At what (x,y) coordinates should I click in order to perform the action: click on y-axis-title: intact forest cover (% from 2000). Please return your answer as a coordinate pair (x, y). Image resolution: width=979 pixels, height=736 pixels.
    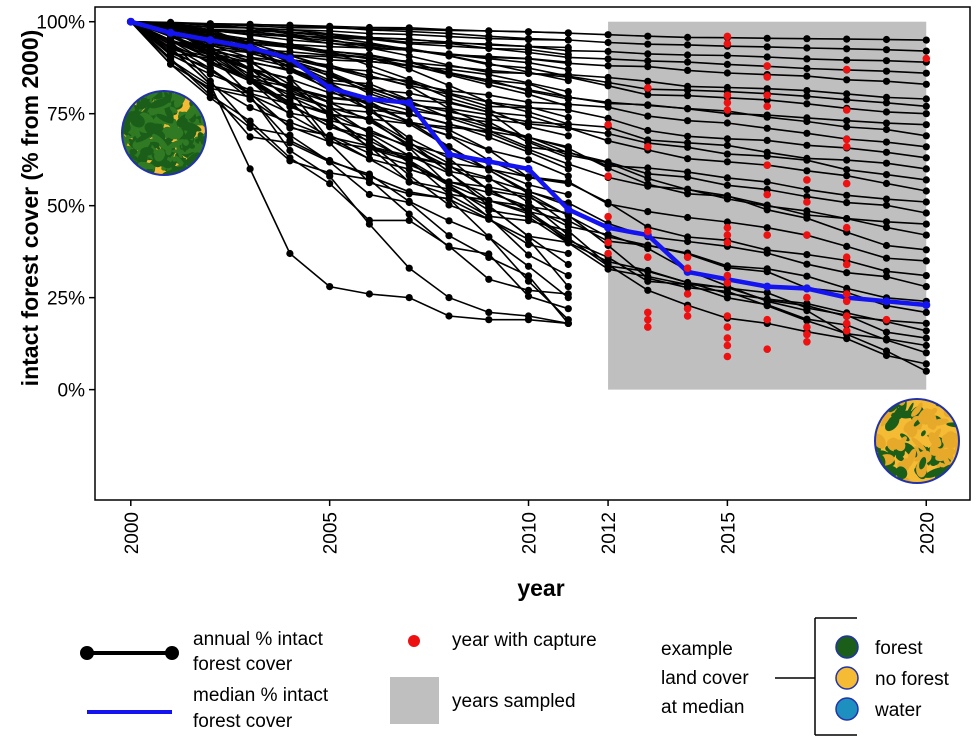
    Looking at the image, I should click on (30, 208).